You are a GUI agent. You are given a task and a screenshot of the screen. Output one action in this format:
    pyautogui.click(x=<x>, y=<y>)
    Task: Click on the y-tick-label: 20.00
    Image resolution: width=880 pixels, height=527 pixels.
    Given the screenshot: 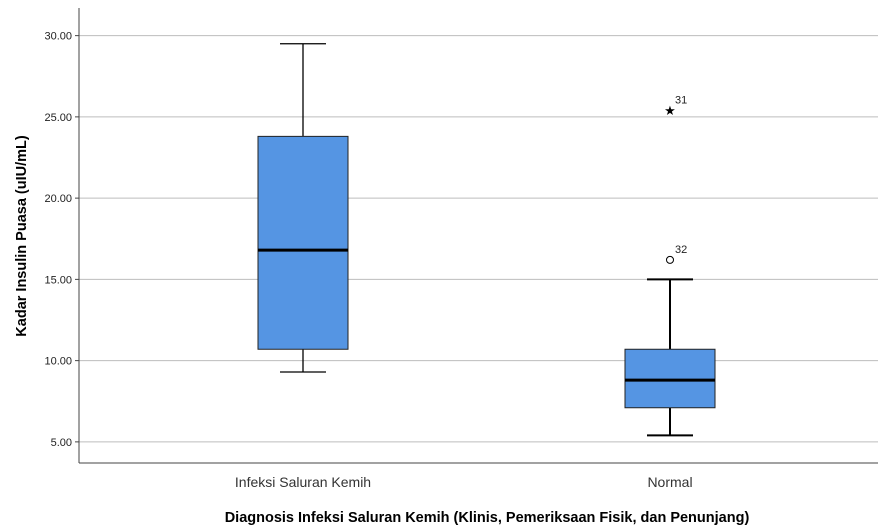 What is the action you would take?
    pyautogui.click(x=58, y=199)
    